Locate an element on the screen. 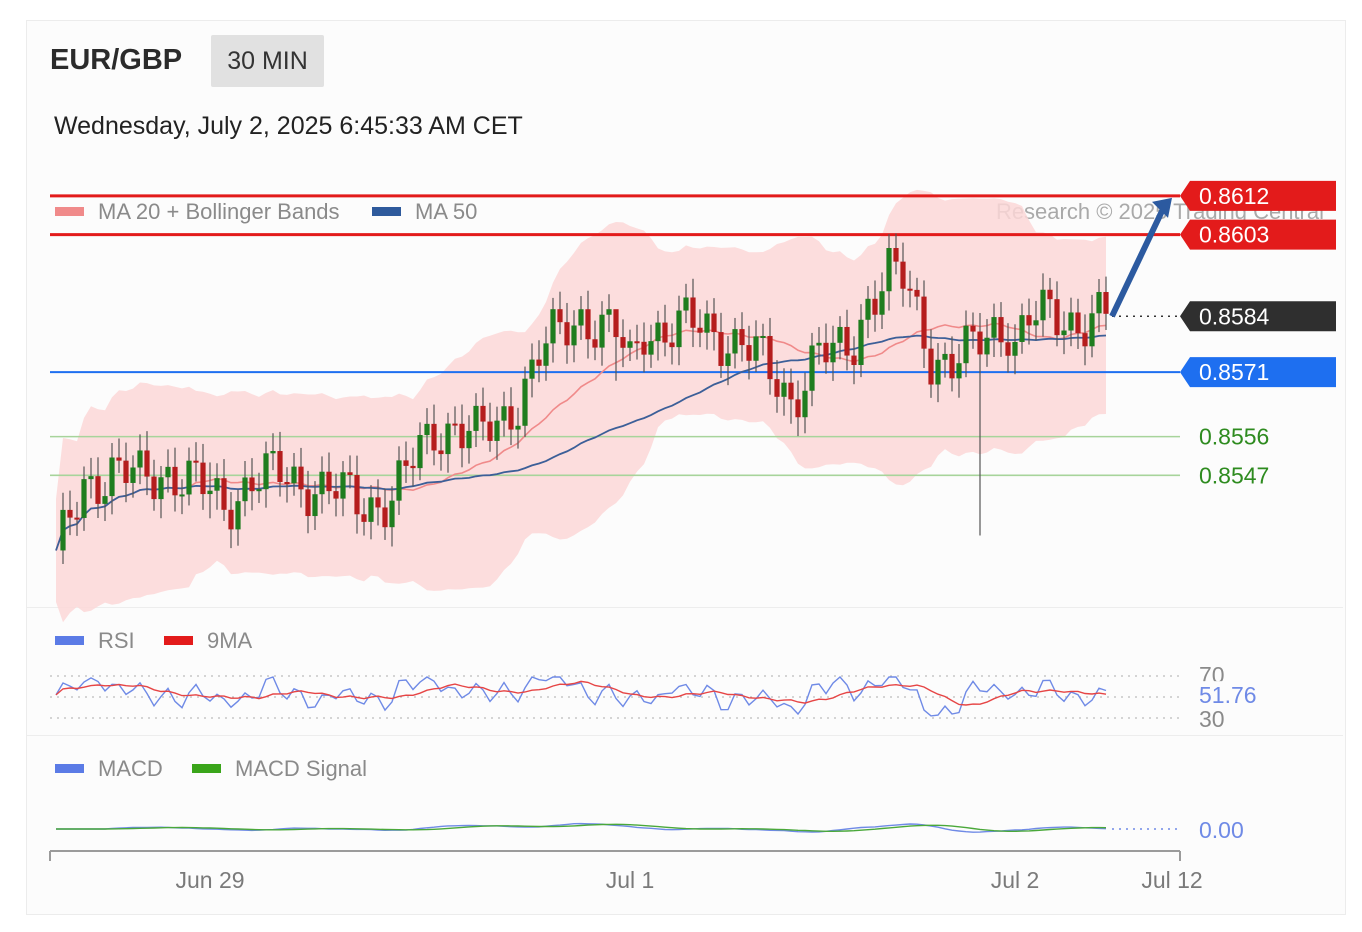 Image resolution: width=1362 pixels, height=932 pixels. legend-rsi-swatch is located at coordinates (69, 640).